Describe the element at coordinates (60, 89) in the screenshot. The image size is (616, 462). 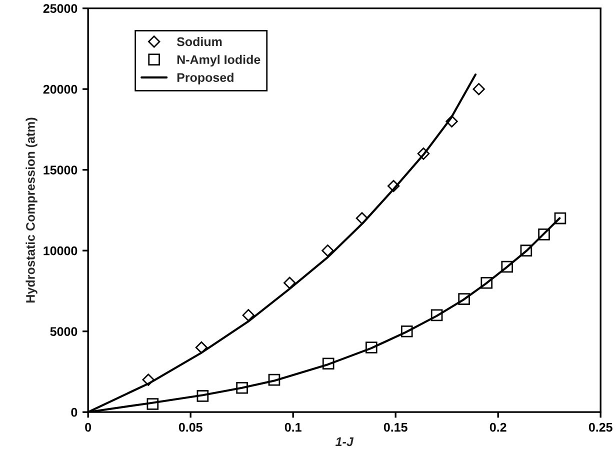
I see `y-tick-label: 20000` at that location.